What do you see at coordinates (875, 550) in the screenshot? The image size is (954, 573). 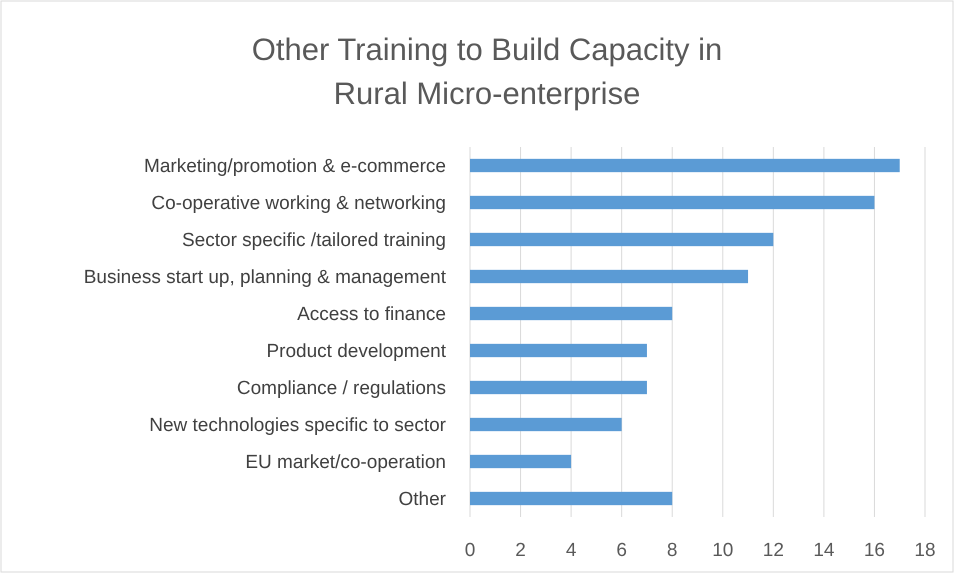 I see `x-tick-label: 16` at bounding box center [875, 550].